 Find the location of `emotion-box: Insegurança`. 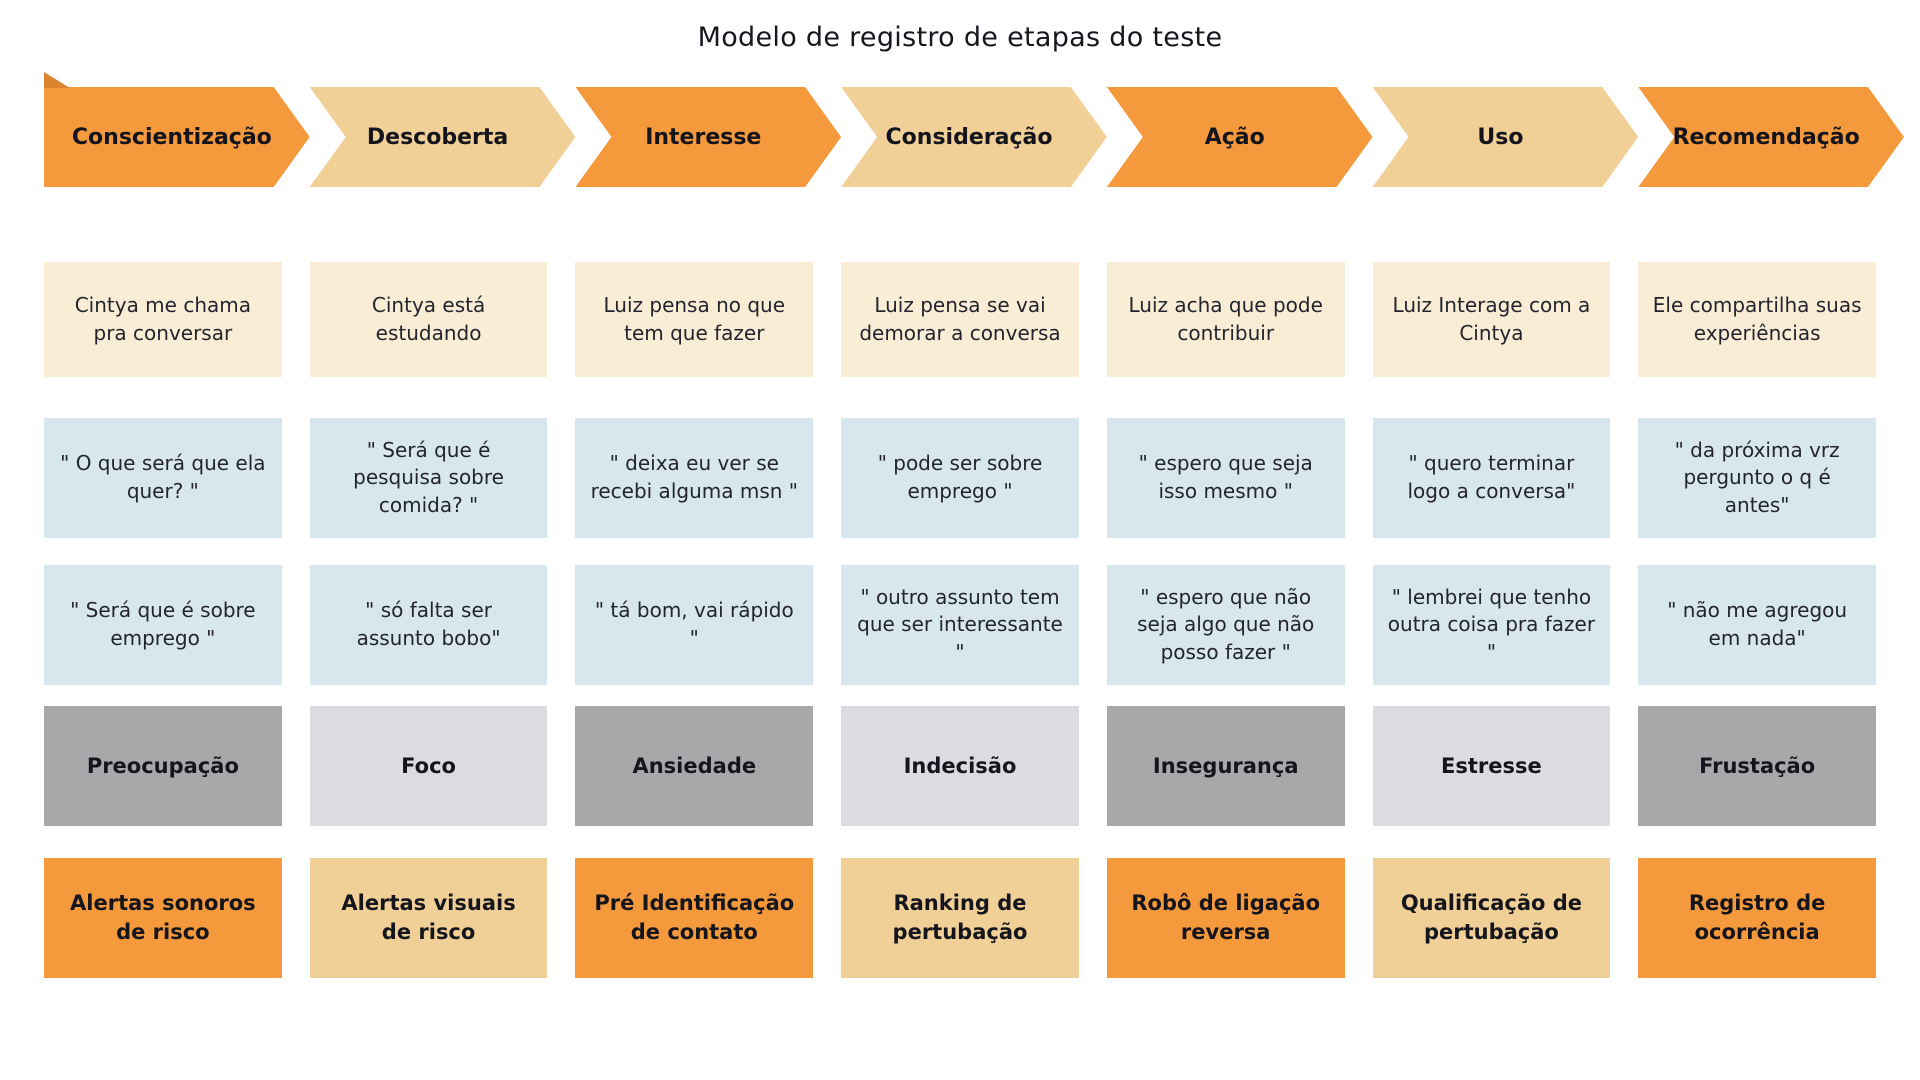

emotion-box: Insegurança is located at coordinates (1225, 766).